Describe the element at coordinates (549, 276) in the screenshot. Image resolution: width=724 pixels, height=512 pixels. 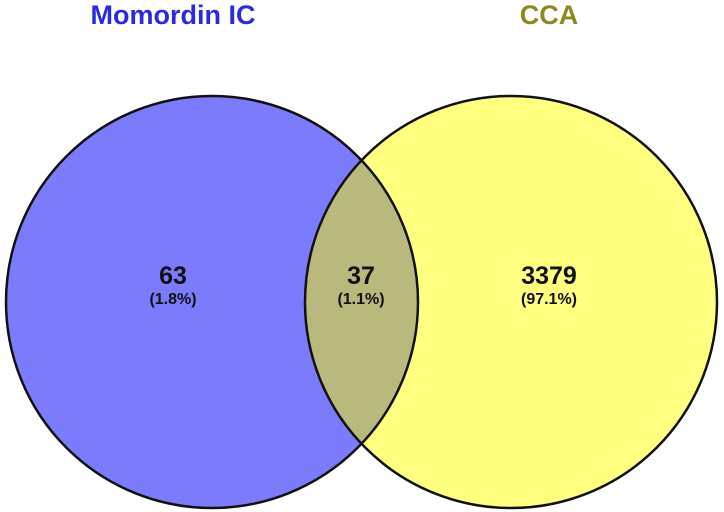
I see `b-only-count: 3379` at that location.